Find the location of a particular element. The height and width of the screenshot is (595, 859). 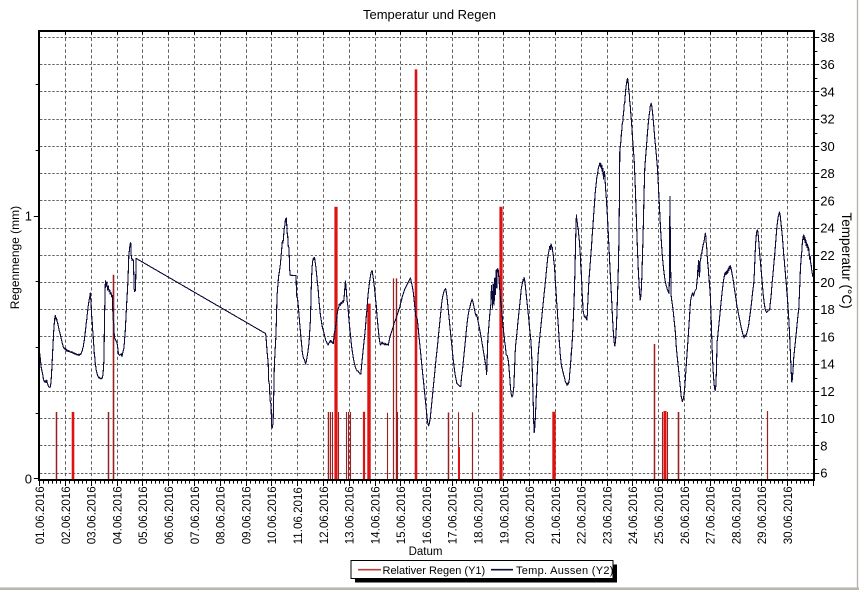

svg-text: 10 is located at coordinates (827, 418).